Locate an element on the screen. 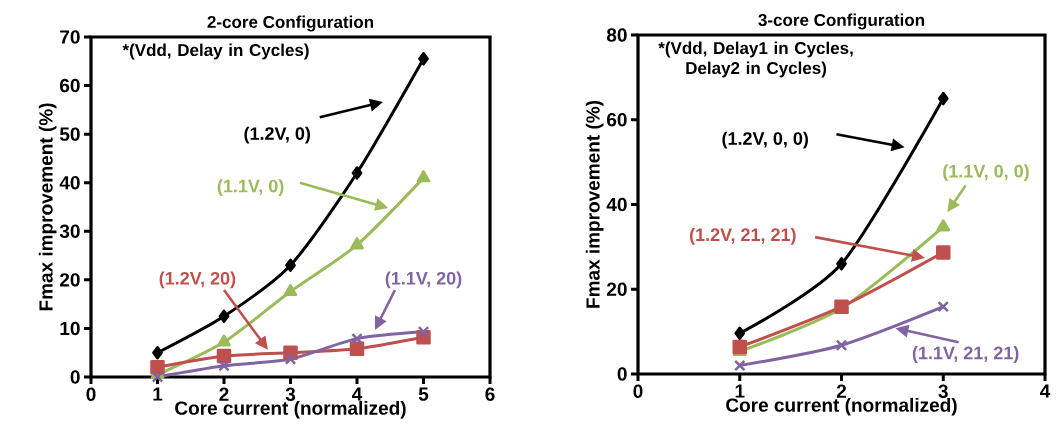  series-label: (1.1V, 21, 21) is located at coordinates (965, 354).